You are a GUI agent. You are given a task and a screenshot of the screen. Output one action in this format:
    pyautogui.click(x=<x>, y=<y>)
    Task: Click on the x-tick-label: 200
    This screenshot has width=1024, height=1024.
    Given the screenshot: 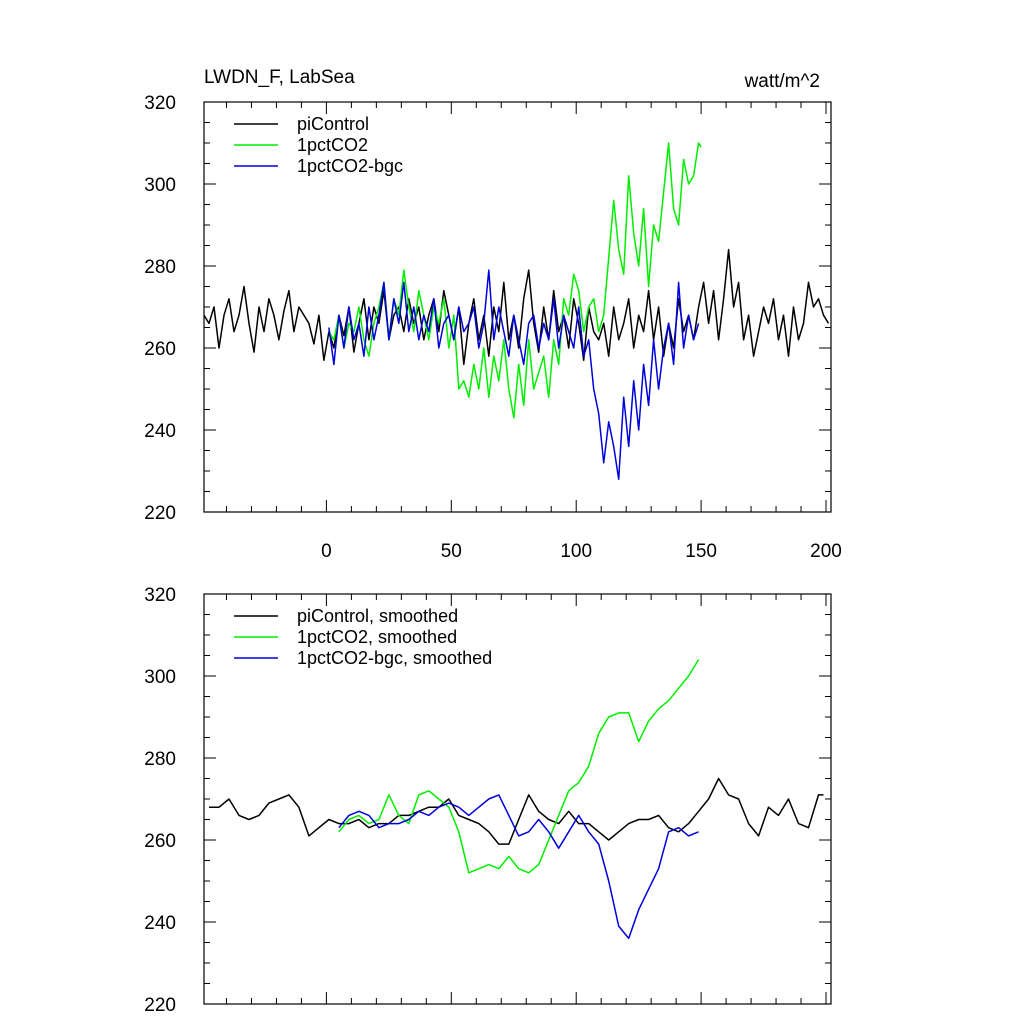 What is the action you would take?
    pyautogui.click(x=826, y=551)
    